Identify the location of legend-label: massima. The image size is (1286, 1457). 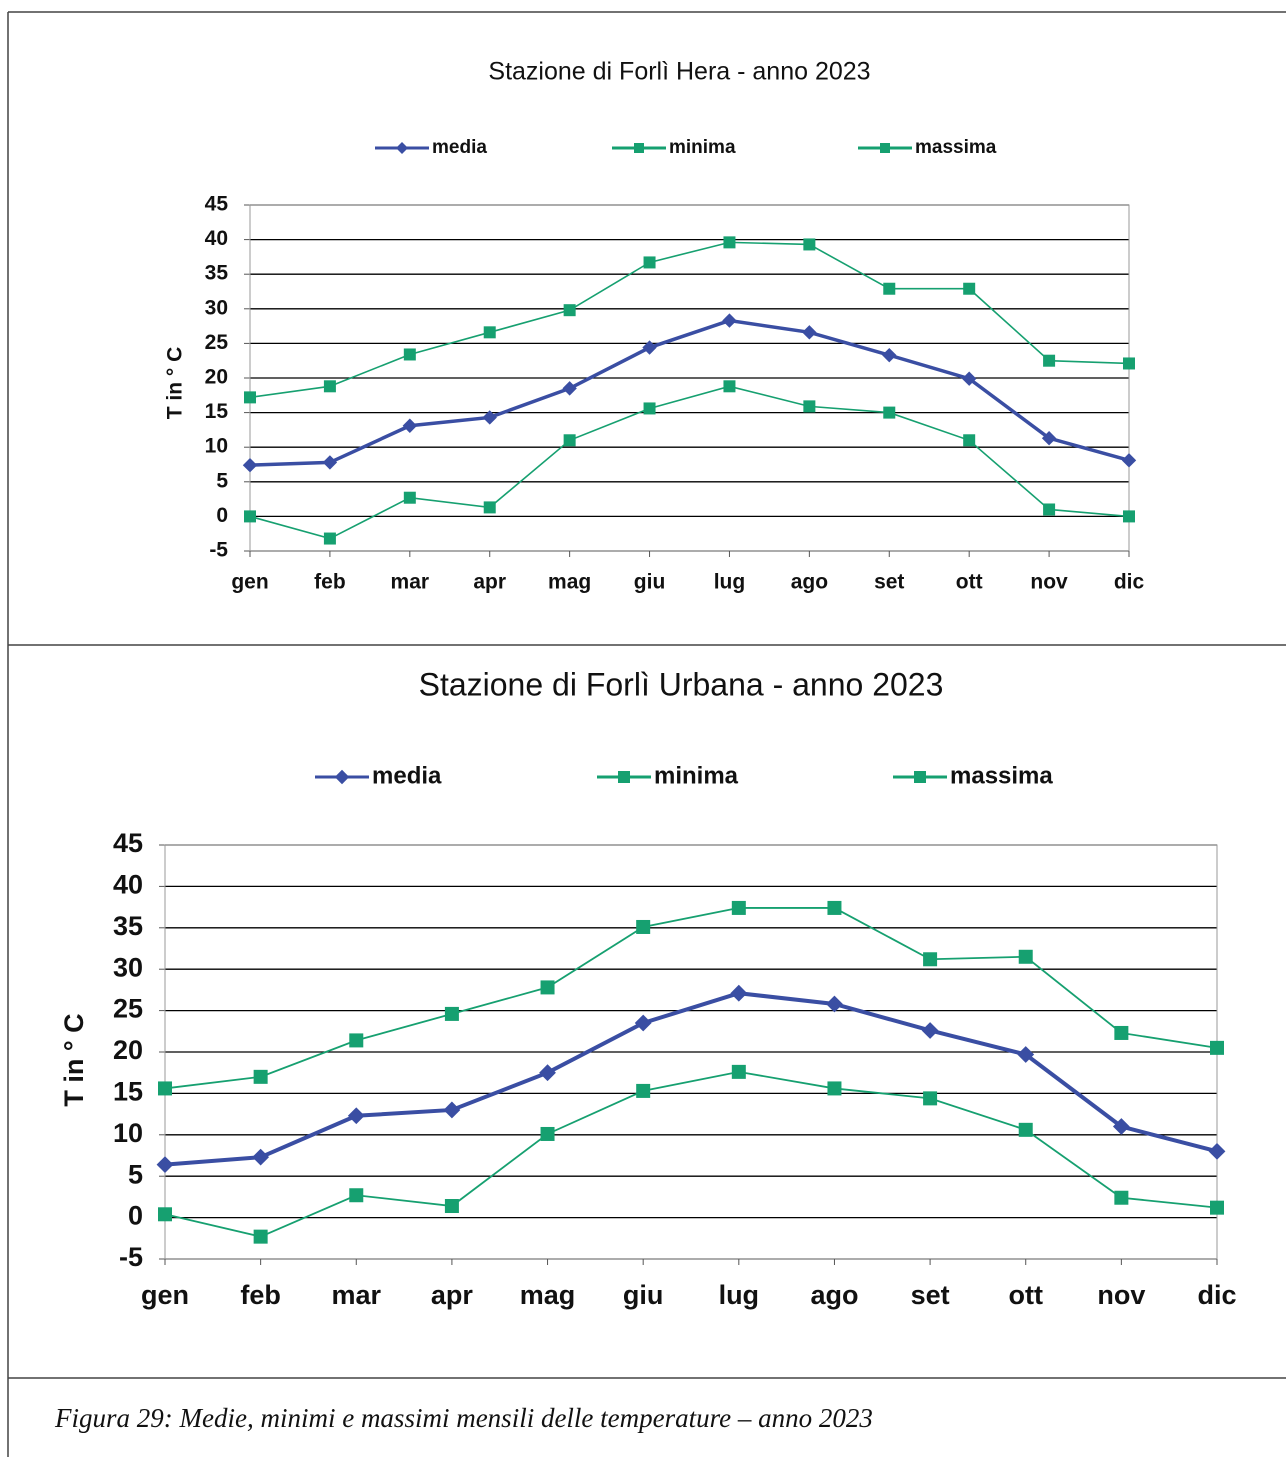
(956, 147).